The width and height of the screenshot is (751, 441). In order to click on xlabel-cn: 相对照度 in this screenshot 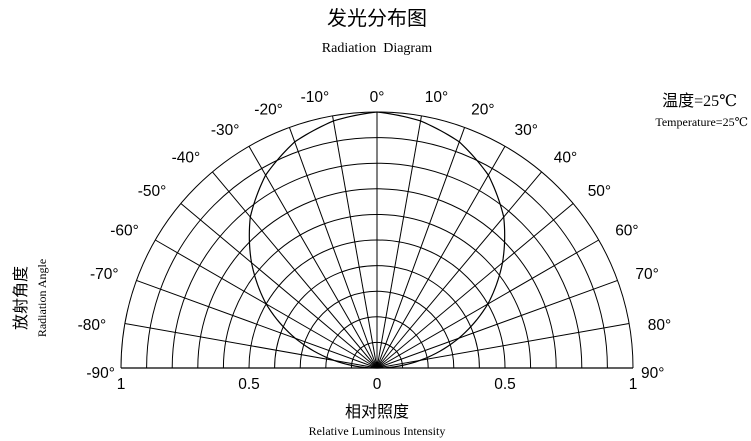, I will do `click(377, 412)`.